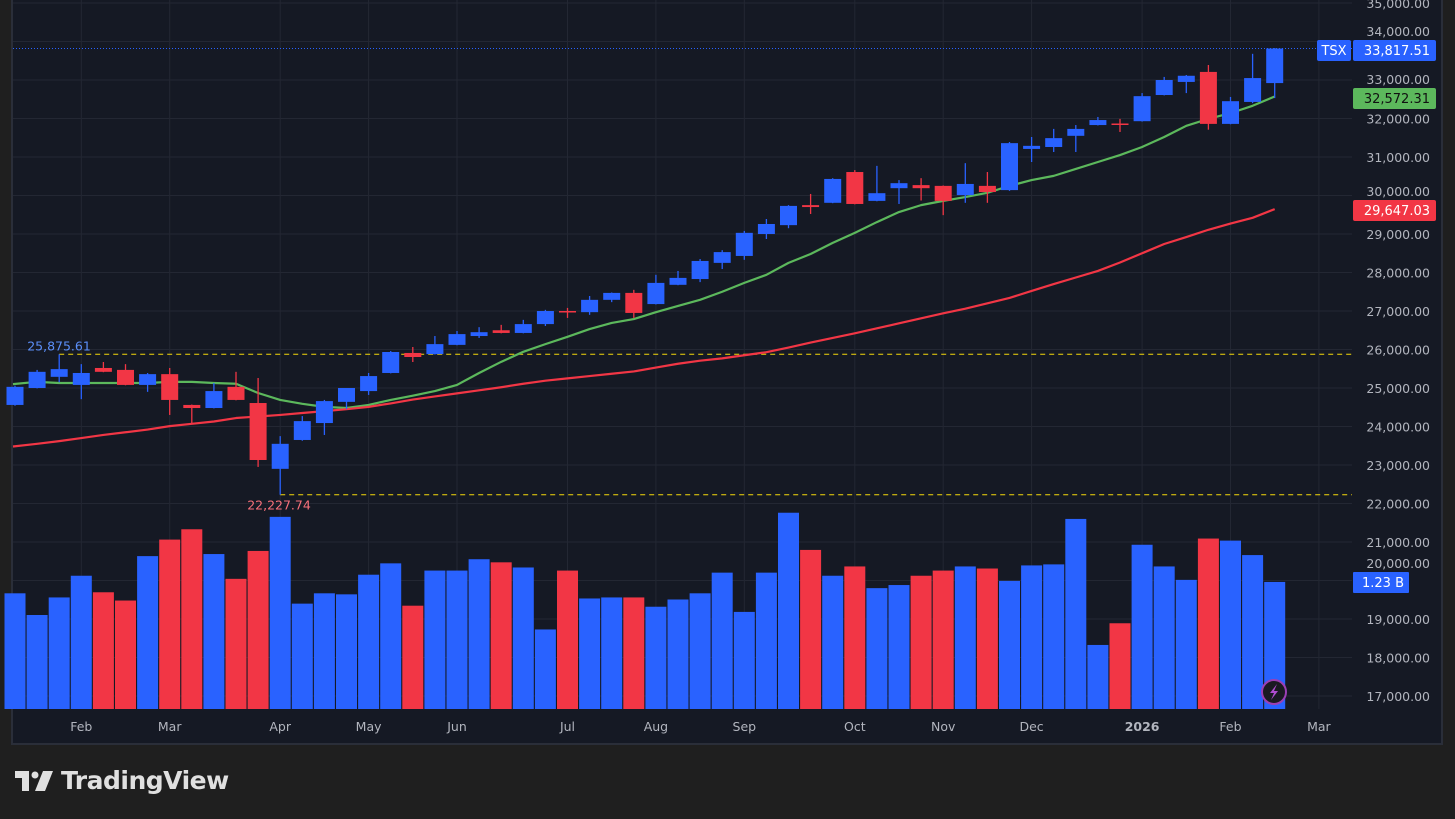 The width and height of the screenshot is (1455, 819). Describe the element at coordinates (1398, 504) in the screenshot. I see `price-tick-label: 22,000.00` at that location.